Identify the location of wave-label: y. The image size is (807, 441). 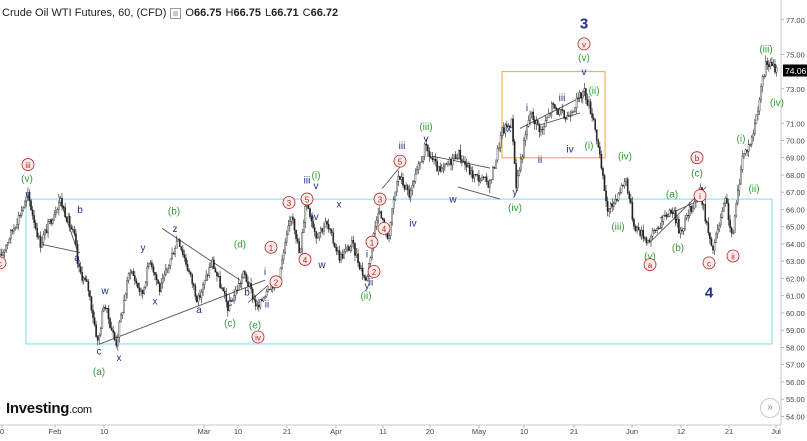
(143, 248).